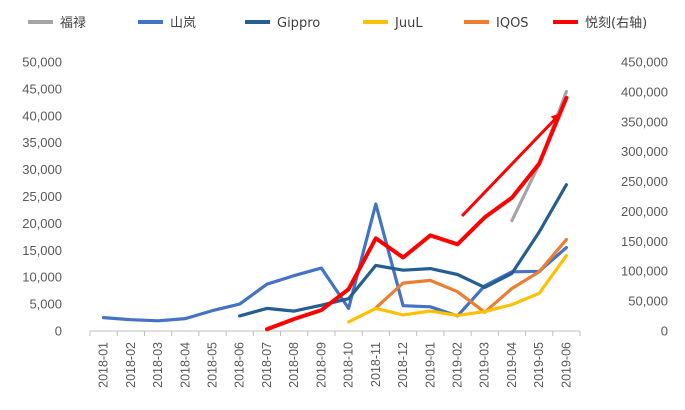 This screenshot has height=410, width=685. Describe the element at coordinates (42, 277) in the screenshot. I see `y-tick-label: 10,000` at that location.